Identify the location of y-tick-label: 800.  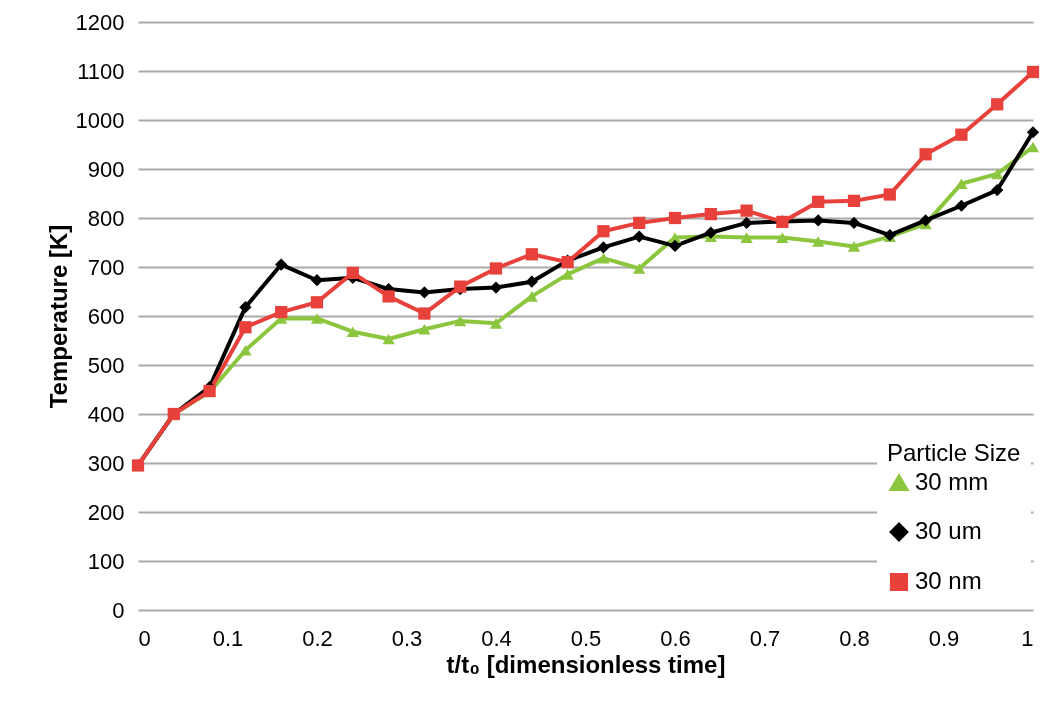
(106, 218).